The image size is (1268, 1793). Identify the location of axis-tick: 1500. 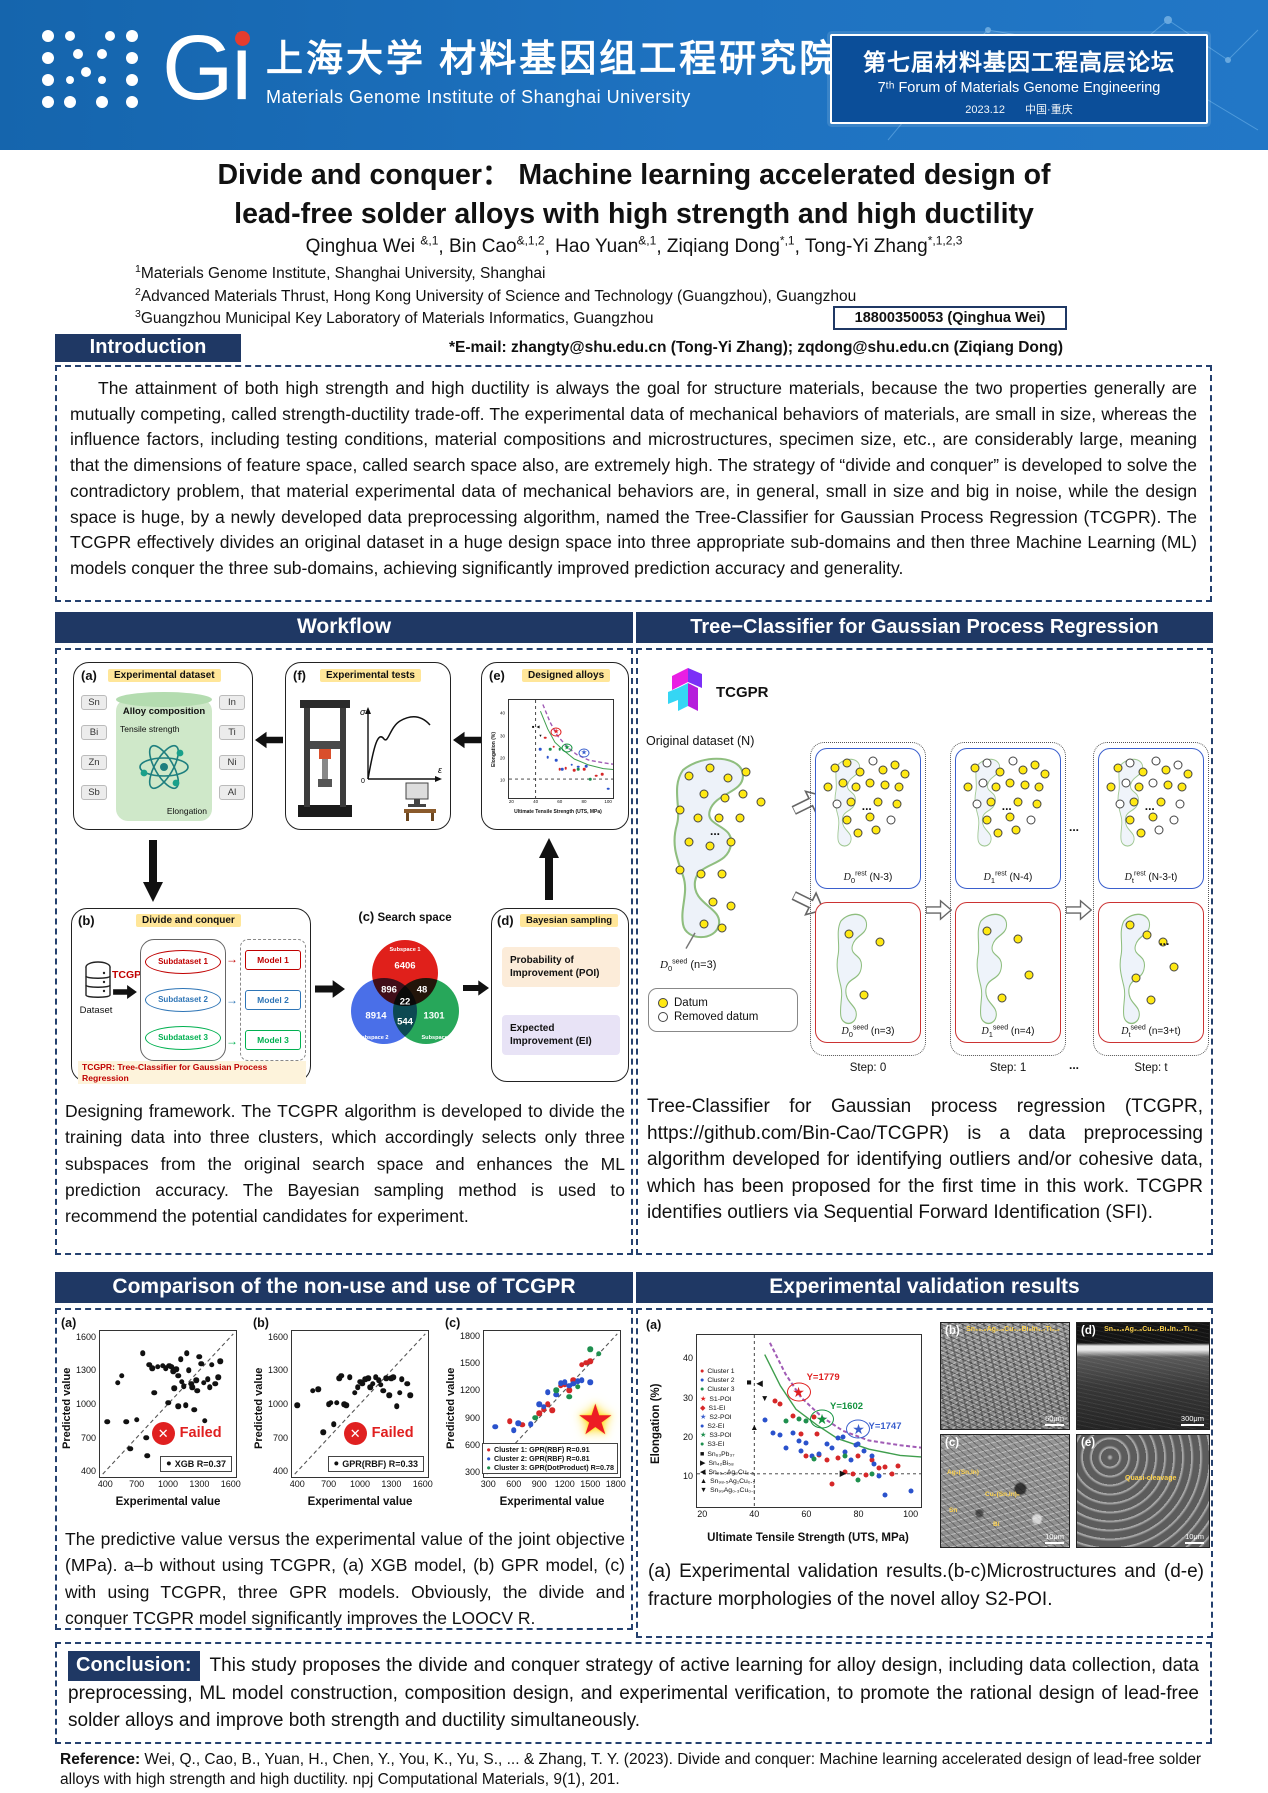
(469, 1362).